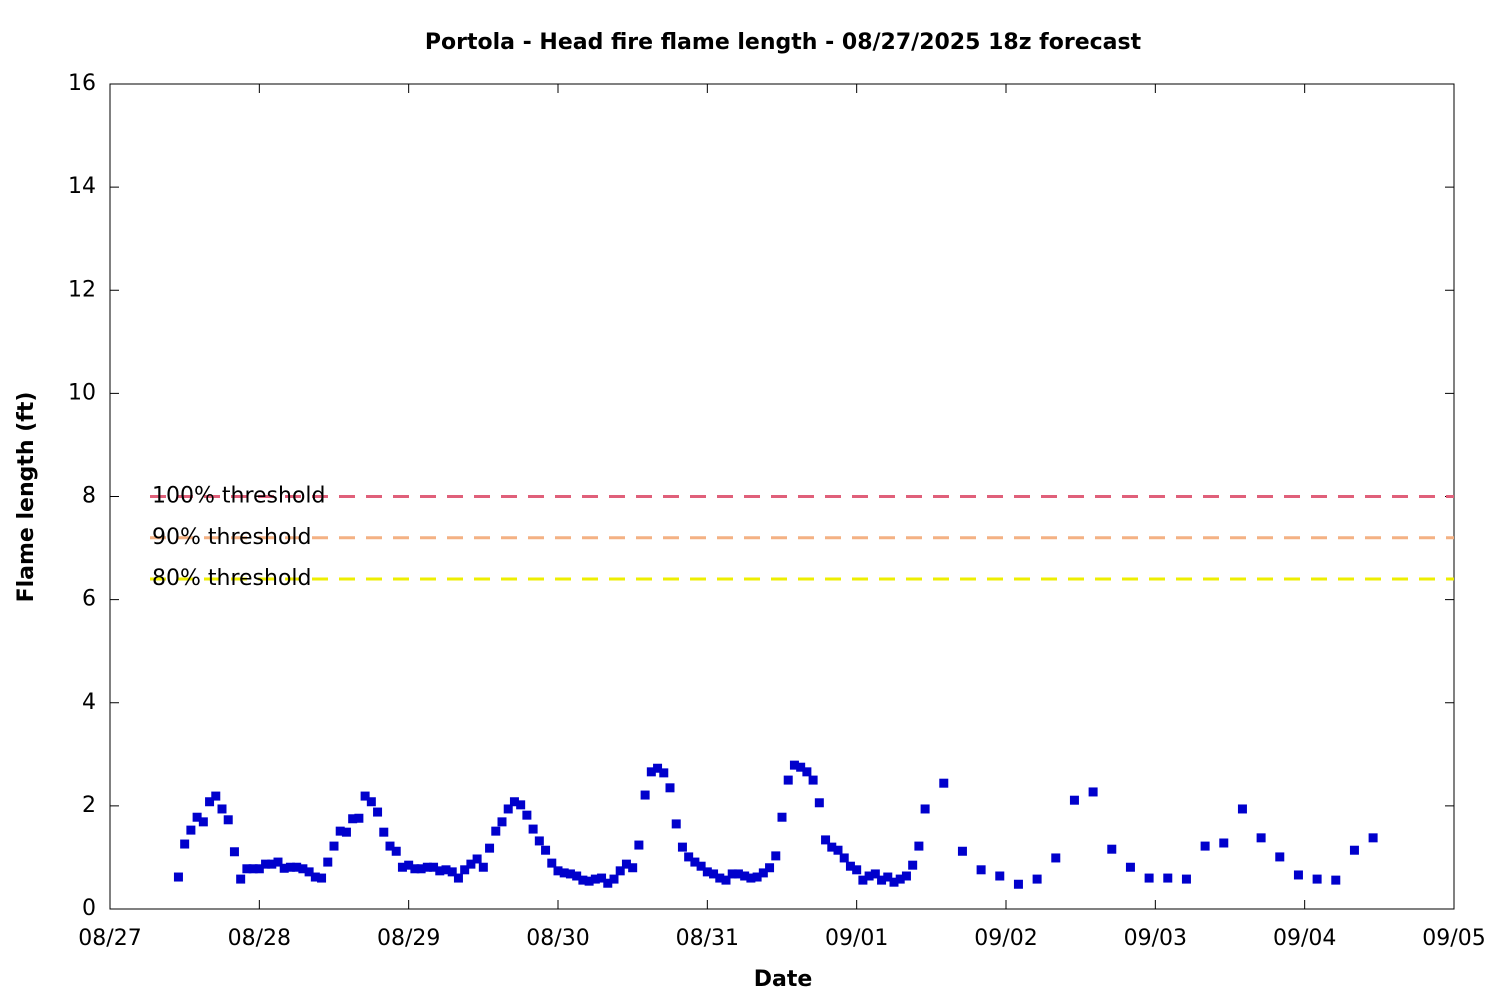 This screenshot has height=1000, width=1500. What do you see at coordinates (26, 497) in the screenshot?
I see `y-axis-label: Flame length (ft)` at bounding box center [26, 497].